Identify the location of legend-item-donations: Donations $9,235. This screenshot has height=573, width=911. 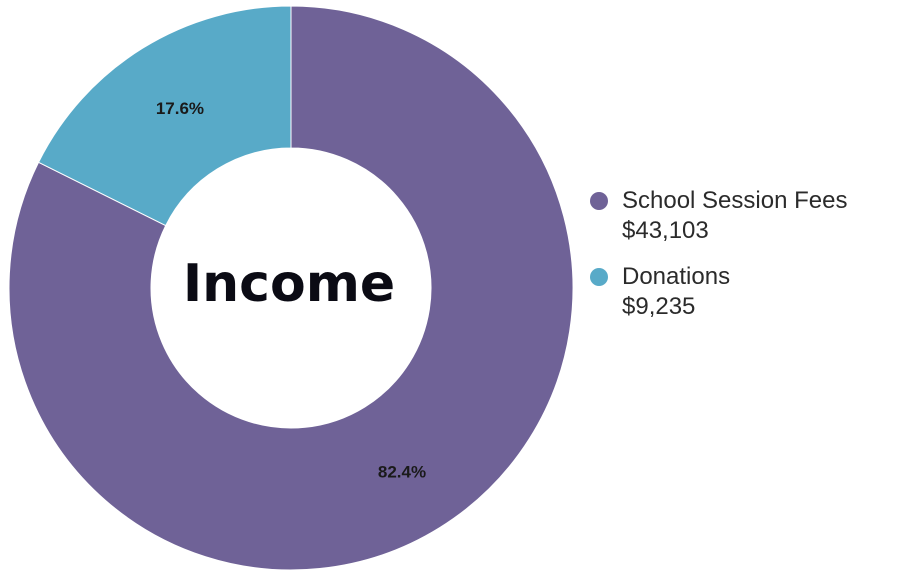
(718, 292).